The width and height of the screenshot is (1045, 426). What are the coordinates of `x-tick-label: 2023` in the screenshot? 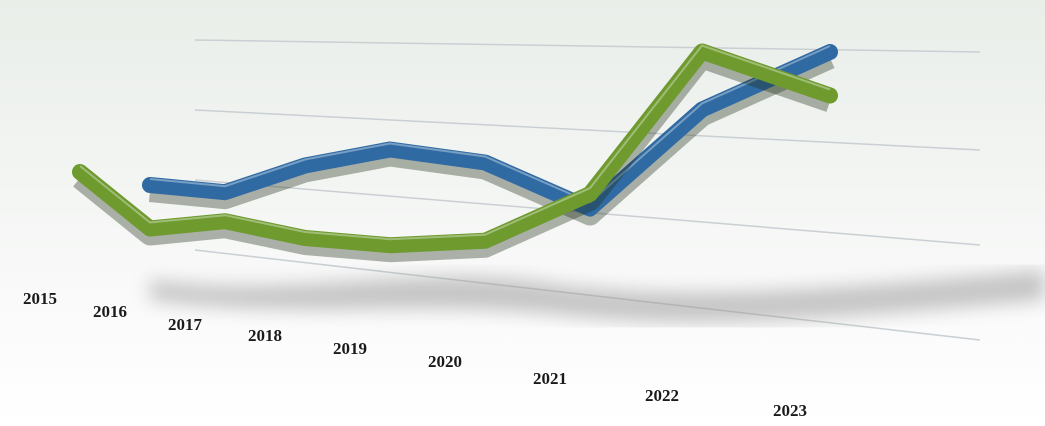 It's located at (790, 410).